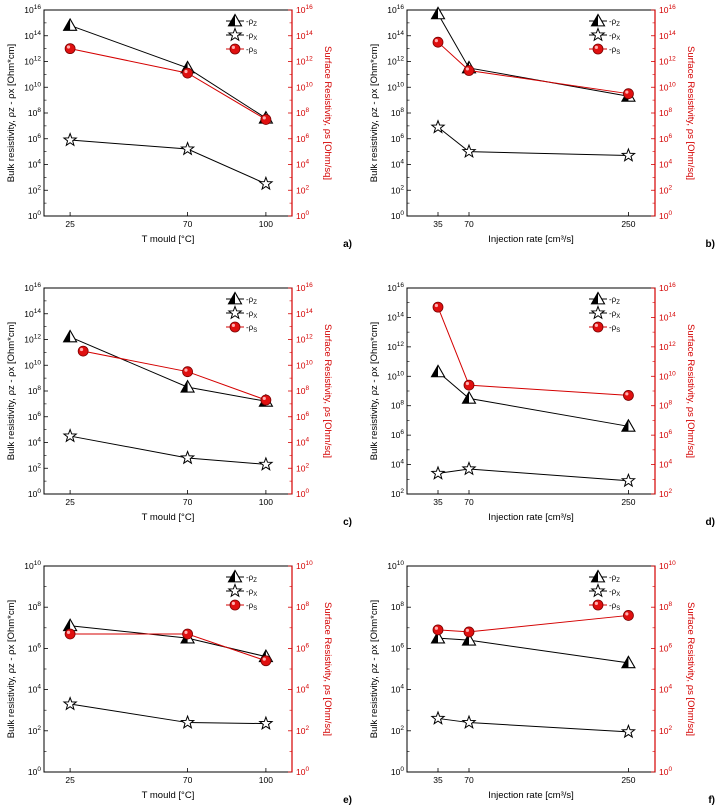 This screenshot has height=811, width=721. What do you see at coordinates (710, 522) in the screenshot?
I see `panel-label: d)` at bounding box center [710, 522].